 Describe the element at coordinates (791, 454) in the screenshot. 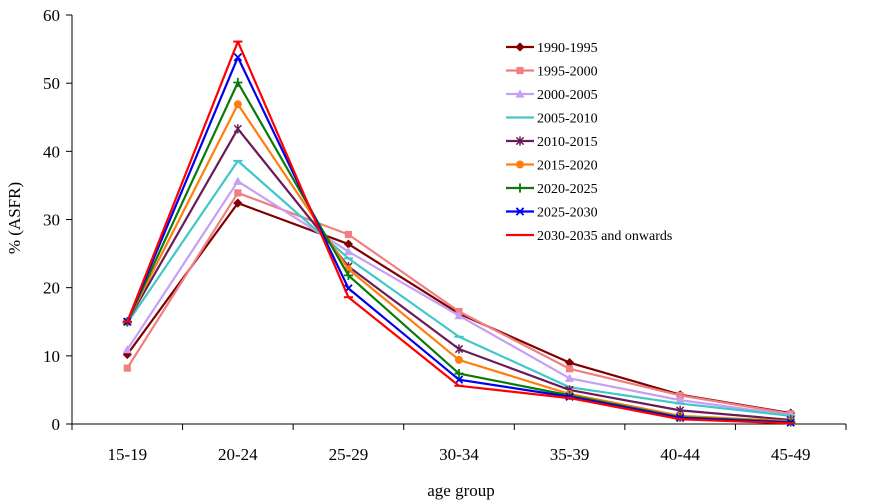

I see `x-tick-label: 45-49` at that location.